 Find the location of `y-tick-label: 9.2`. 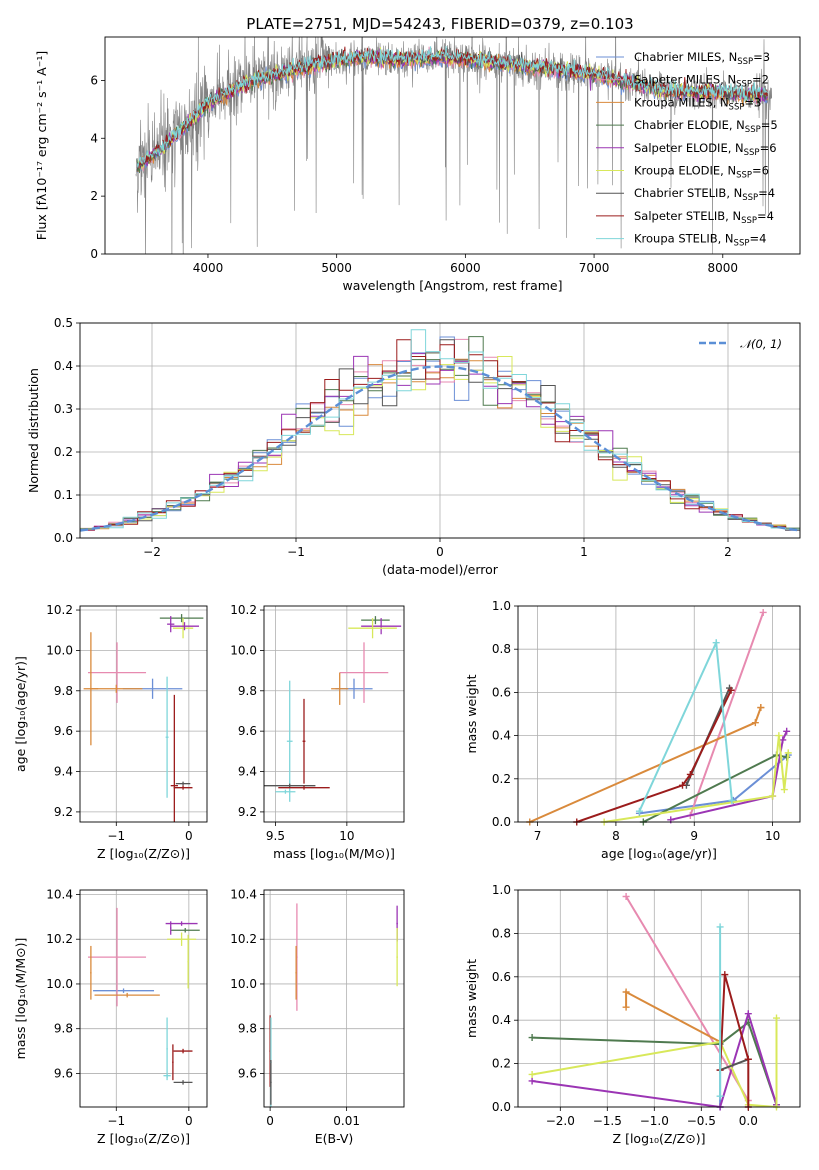

y-tick-label: 9.2 is located at coordinates (247, 812).